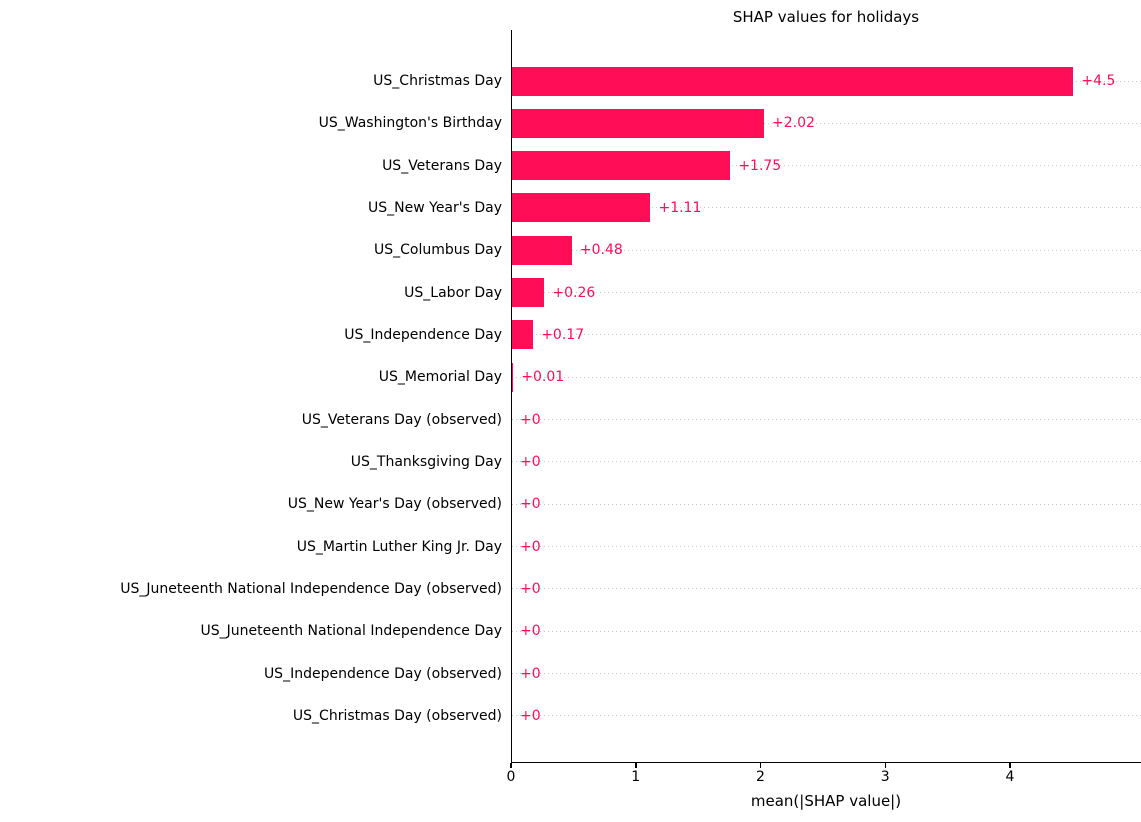 This screenshot has width=1141, height=822. What do you see at coordinates (574, 292) in the screenshot?
I see `bar-value-label: +0.26` at bounding box center [574, 292].